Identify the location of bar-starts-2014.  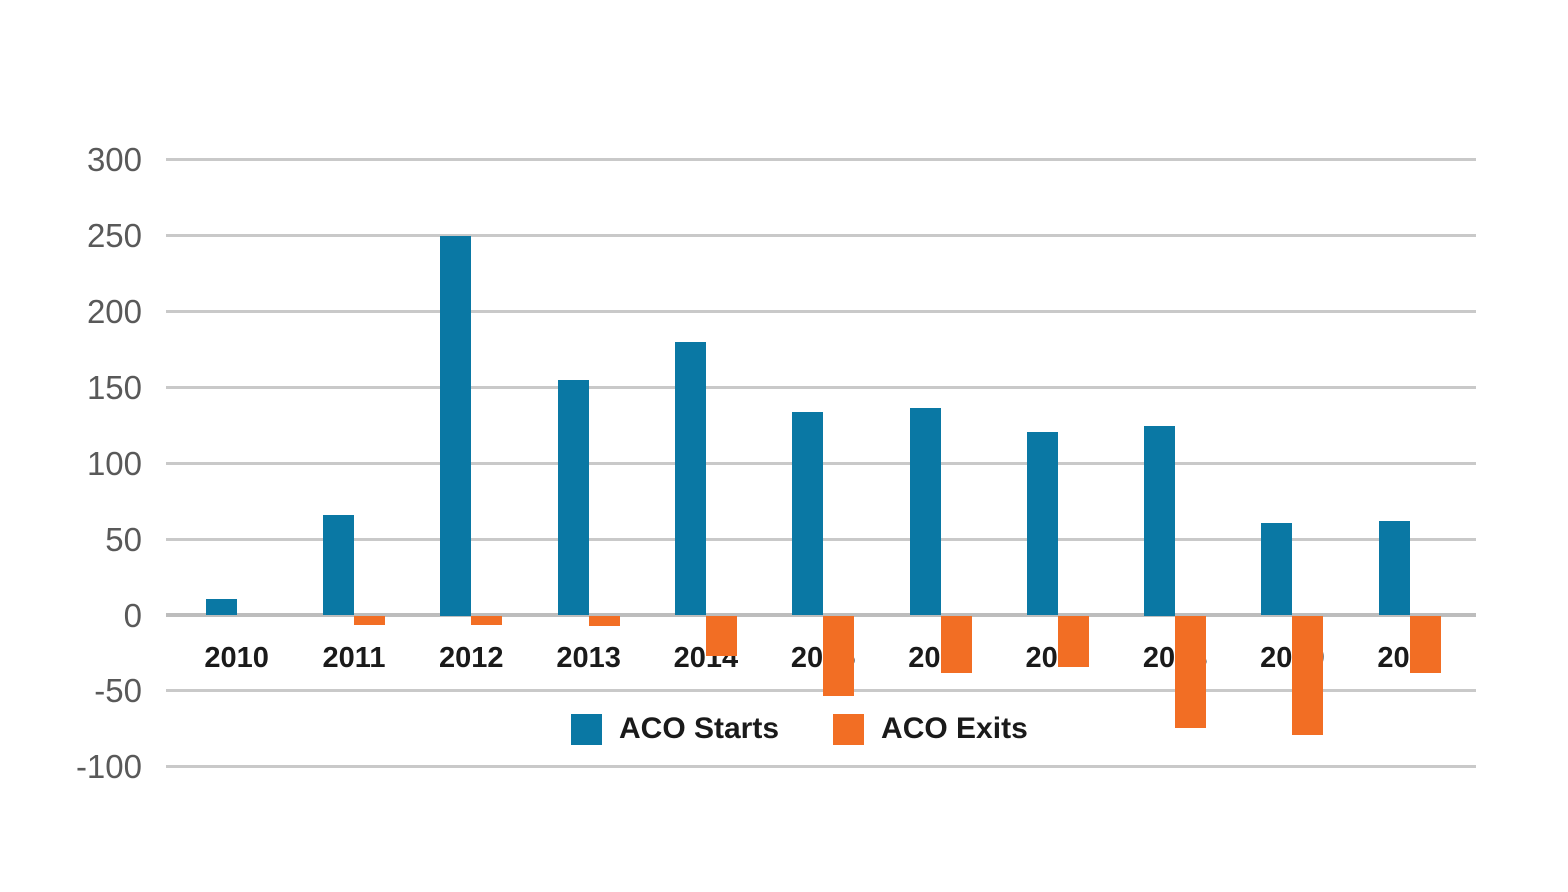
(690, 479).